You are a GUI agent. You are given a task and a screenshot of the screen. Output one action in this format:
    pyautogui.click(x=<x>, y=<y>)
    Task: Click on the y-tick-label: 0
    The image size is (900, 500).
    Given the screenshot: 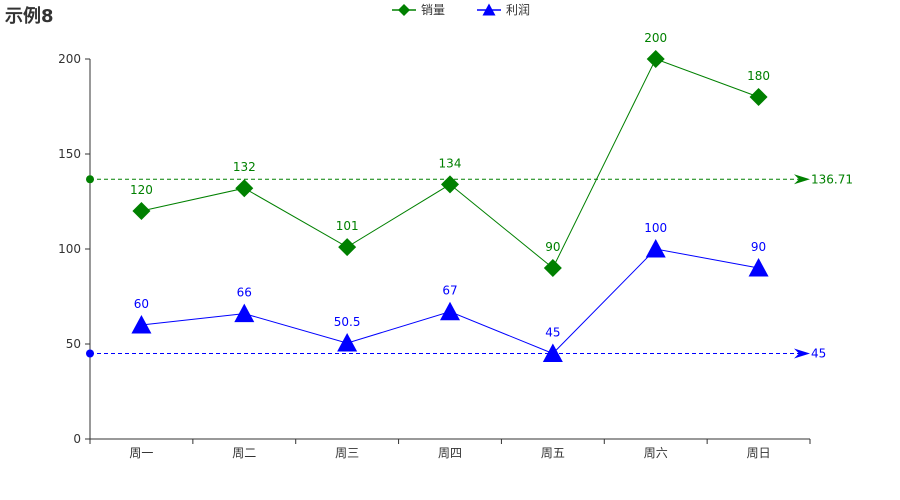 What is the action you would take?
    pyautogui.click(x=77, y=439)
    